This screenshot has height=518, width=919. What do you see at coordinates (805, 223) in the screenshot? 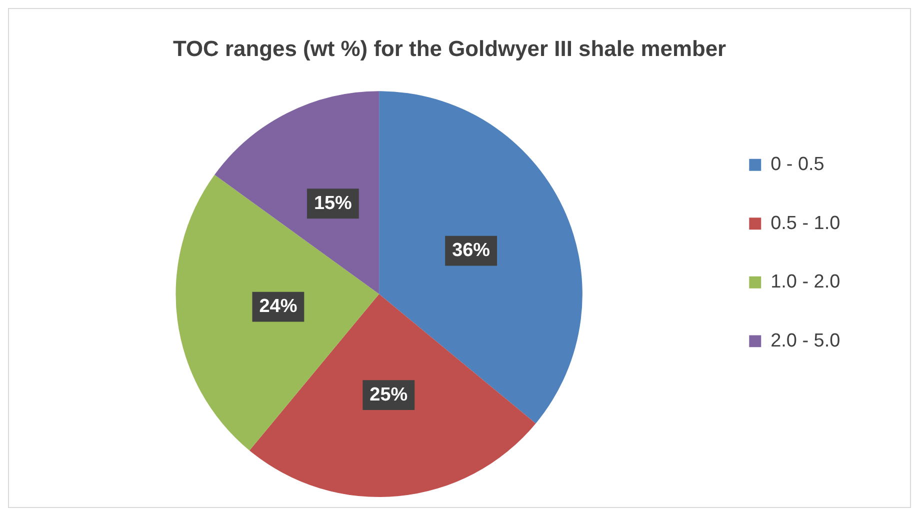
I see `legend-label: 0.5 - 1.0` at bounding box center [805, 223].